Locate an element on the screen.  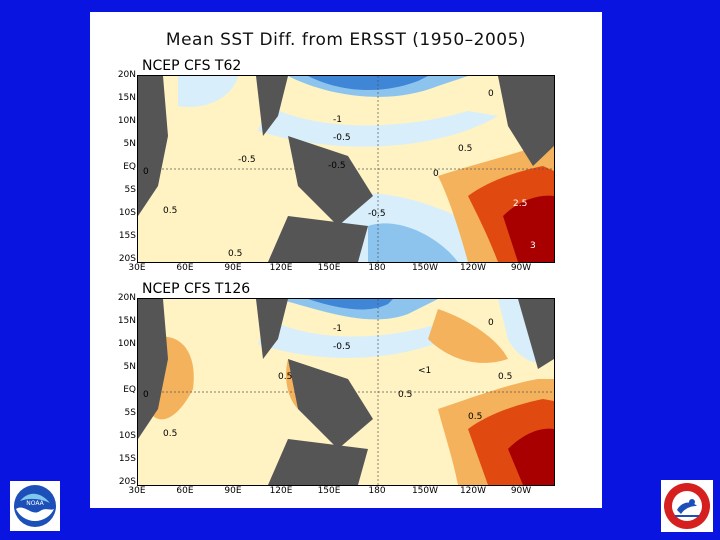
contour-label: 3 is located at coordinates (533, 246).